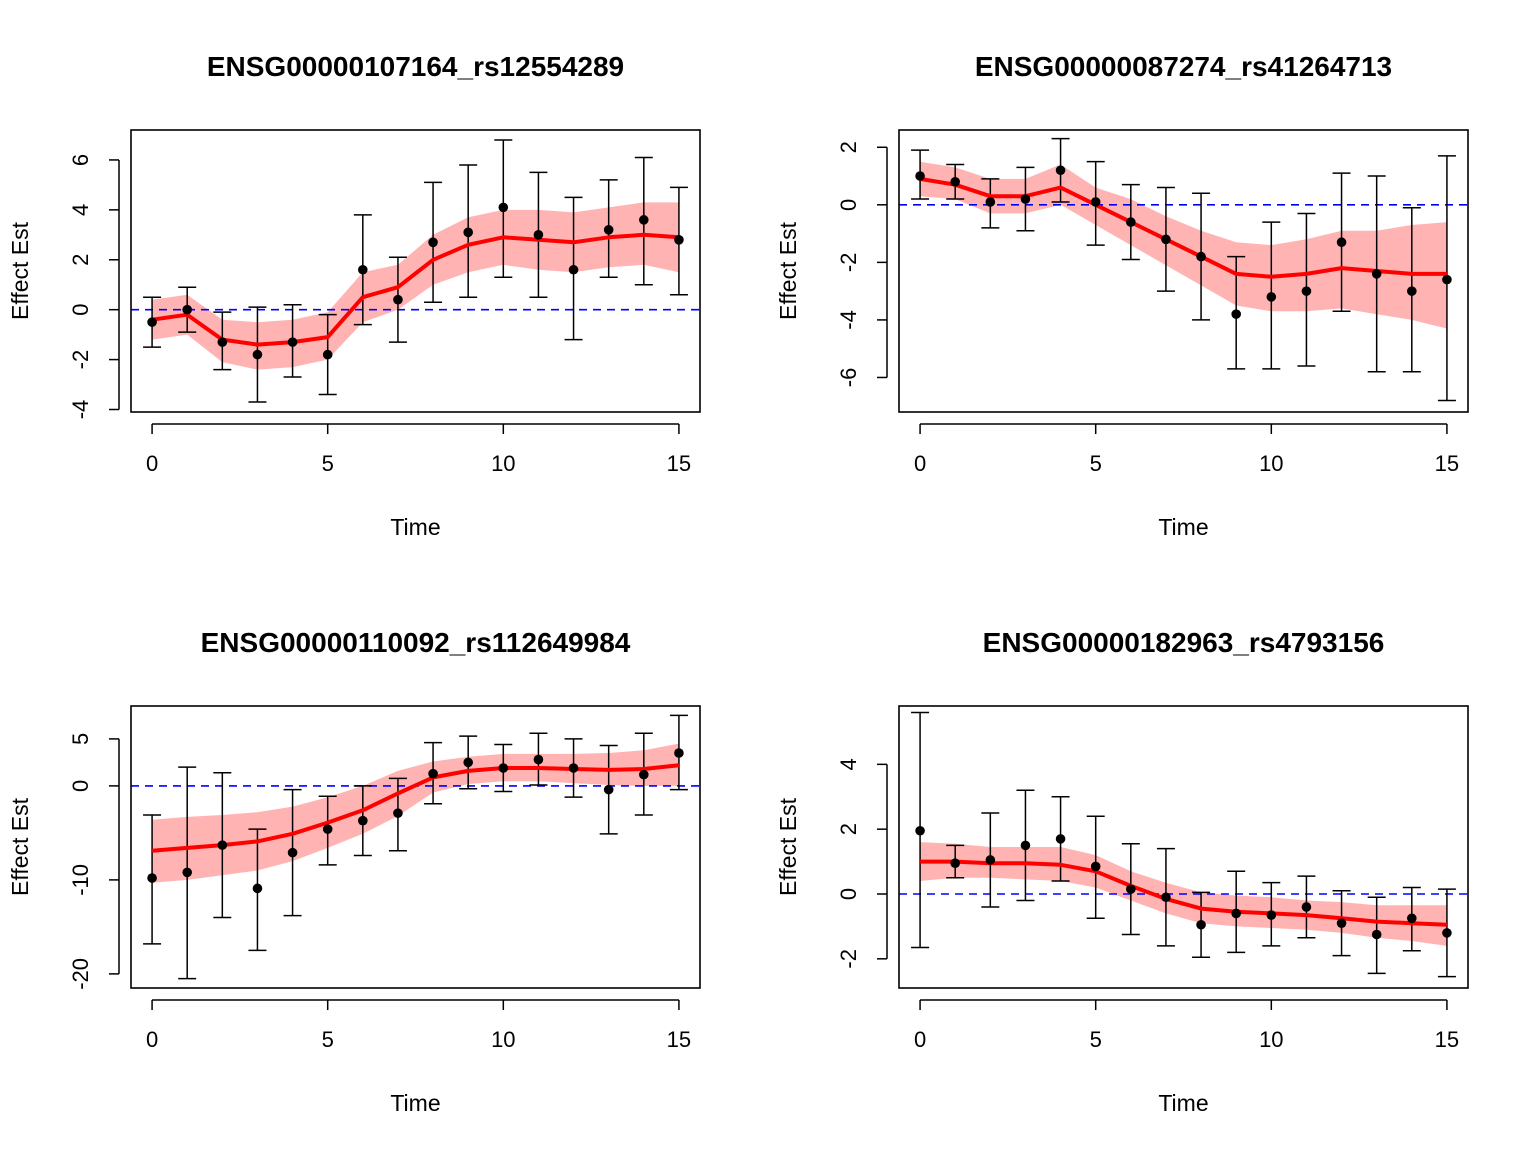 Image resolution: width=1536 pixels, height=1152 pixels. Describe the element at coordinates (80, 160) in the screenshot. I see `y-tick-label: 6` at that location.